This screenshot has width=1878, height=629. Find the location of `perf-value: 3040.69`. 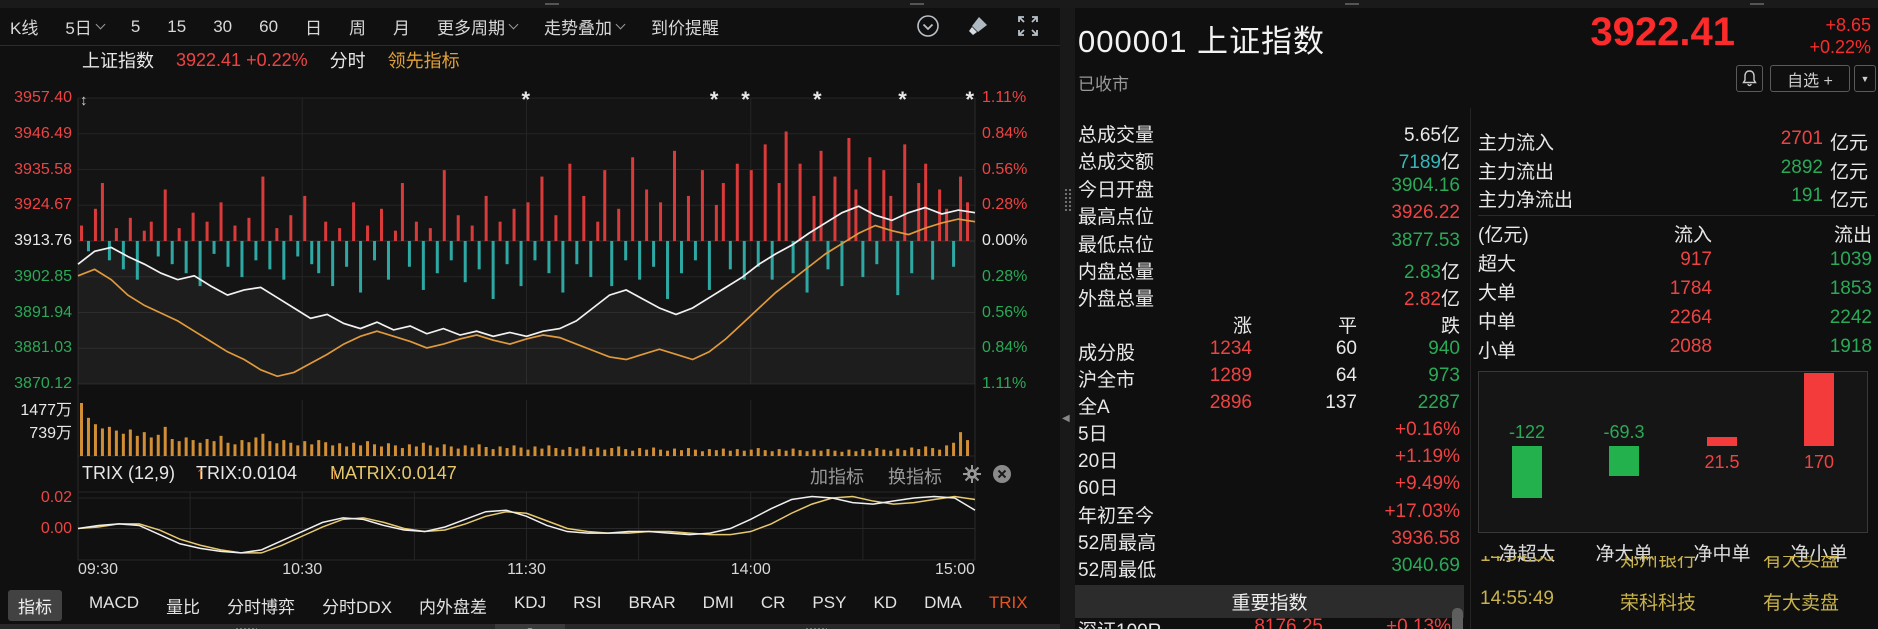

perf-value: 3040.69 is located at coordinates (1425, 565).